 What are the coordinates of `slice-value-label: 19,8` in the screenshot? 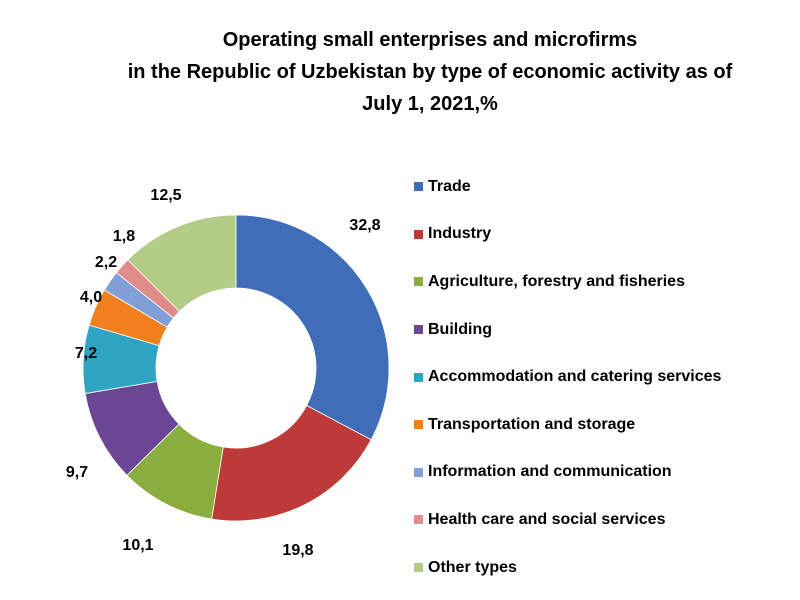 It's located at (297, 550).